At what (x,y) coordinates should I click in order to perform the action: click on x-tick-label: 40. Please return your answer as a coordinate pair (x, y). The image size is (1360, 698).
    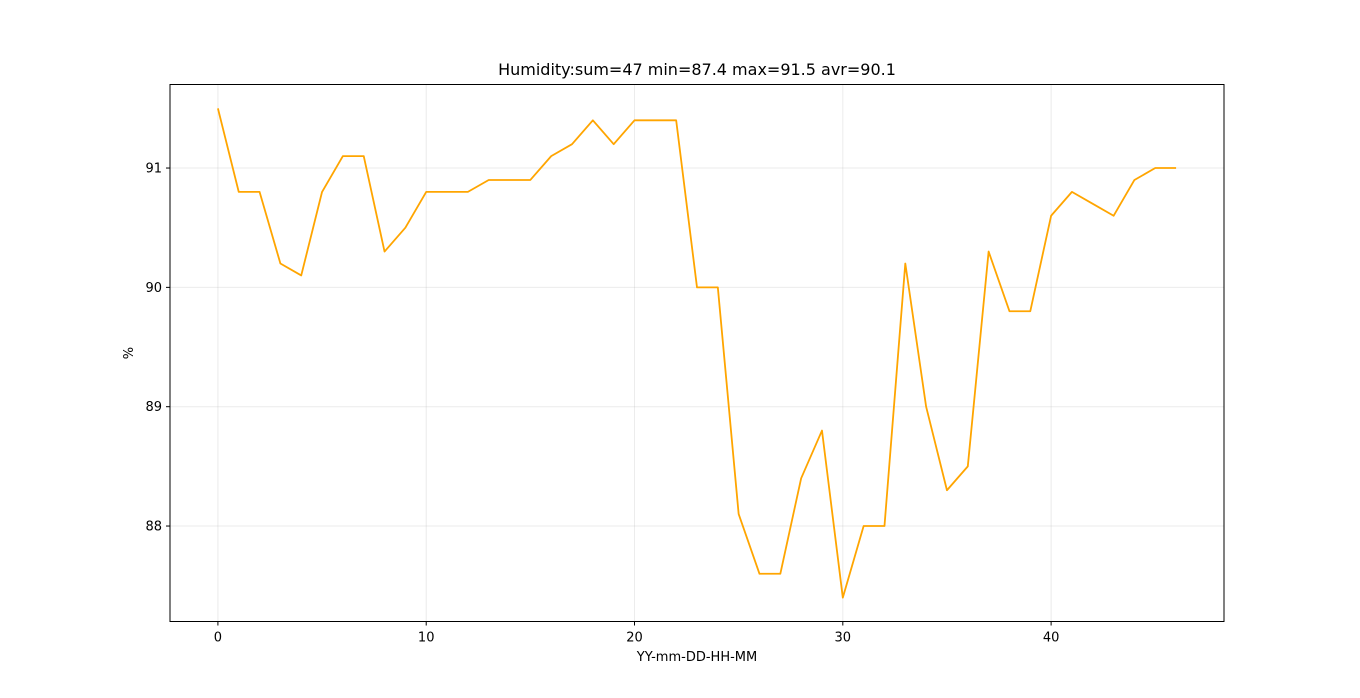
    Looking at the image, I should click on (1051, 638).